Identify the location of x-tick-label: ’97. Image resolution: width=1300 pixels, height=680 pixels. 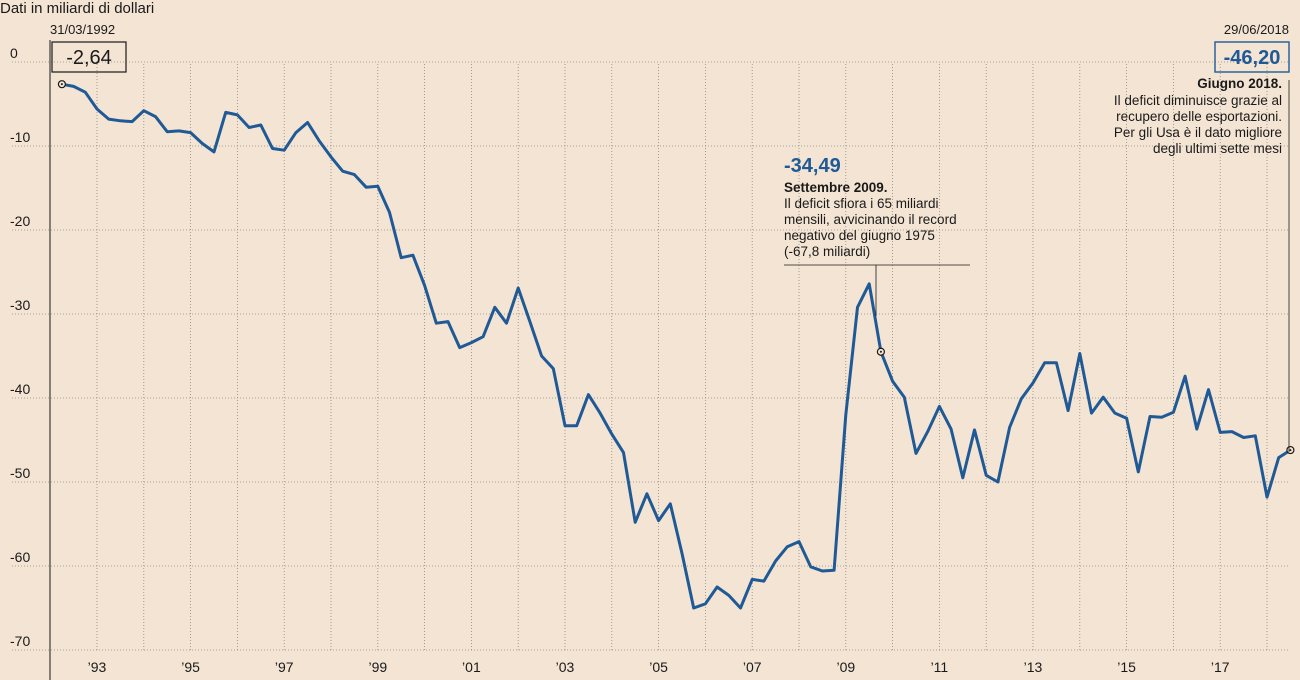
(284, 667).